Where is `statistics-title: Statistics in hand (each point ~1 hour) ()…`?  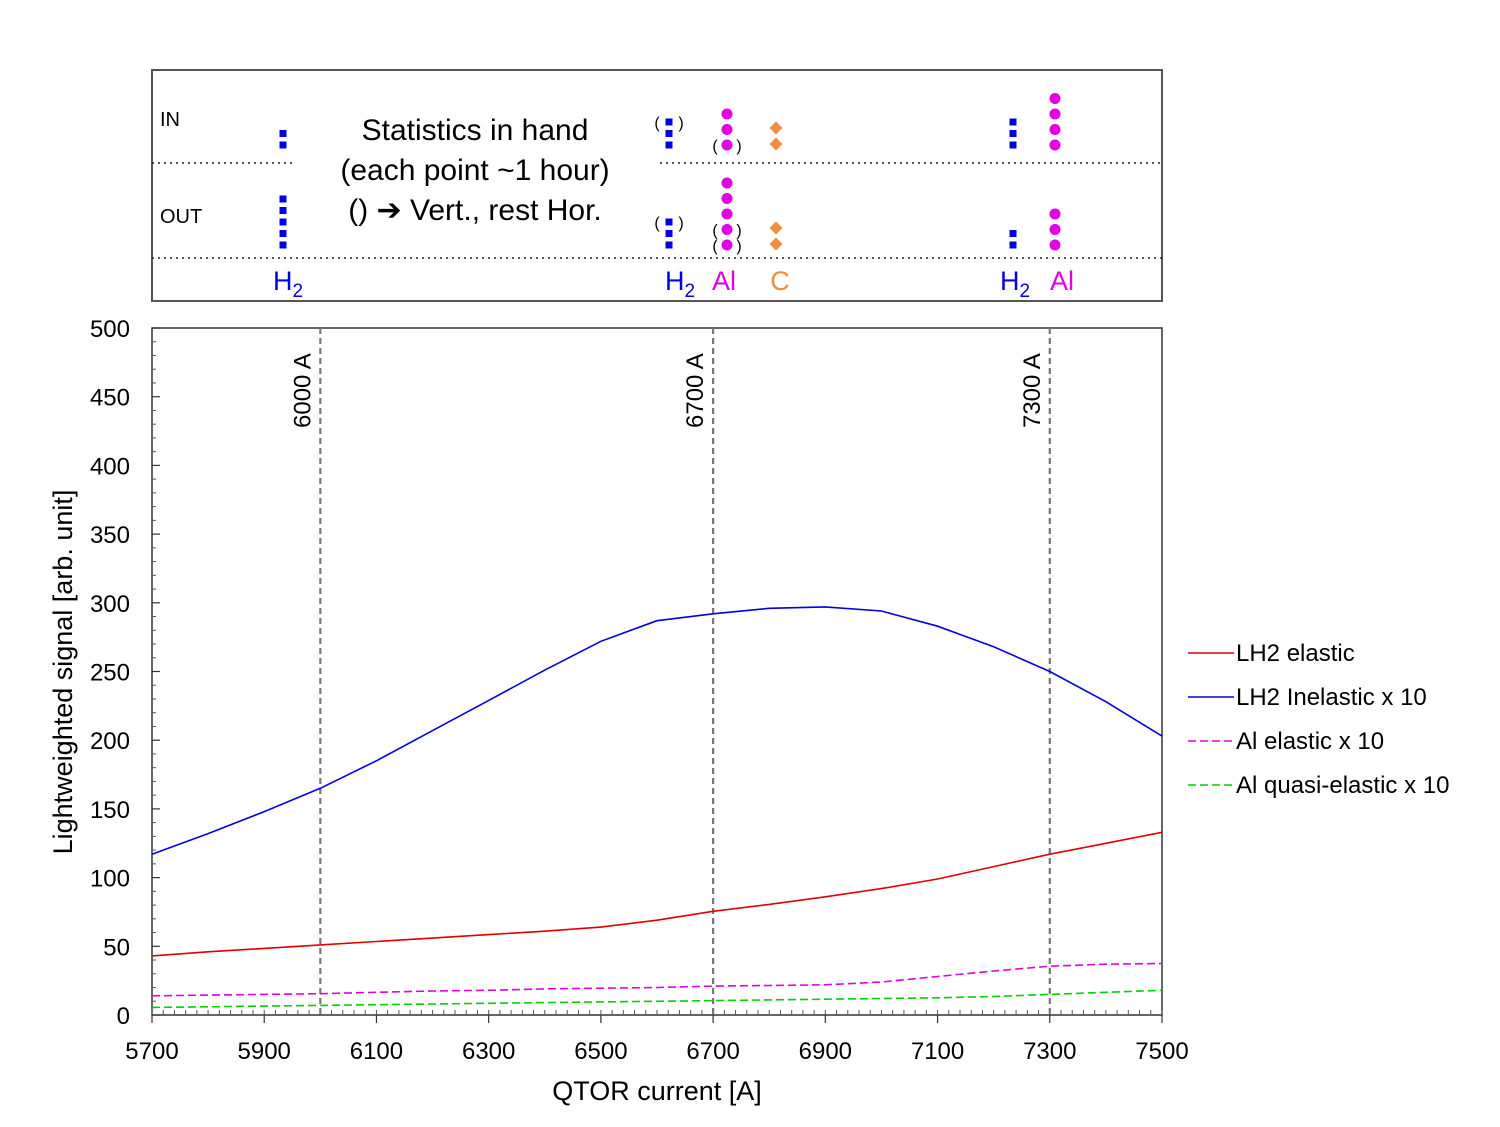
statistics-title: Statistics in hand (each point ~1 hour) ()… is located at coordinates (474, 170).